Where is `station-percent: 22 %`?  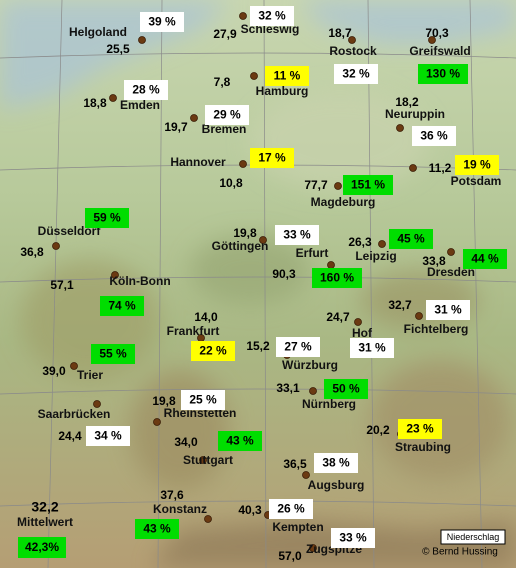
station-percent: 22 % is located at coordinates (213, 351).